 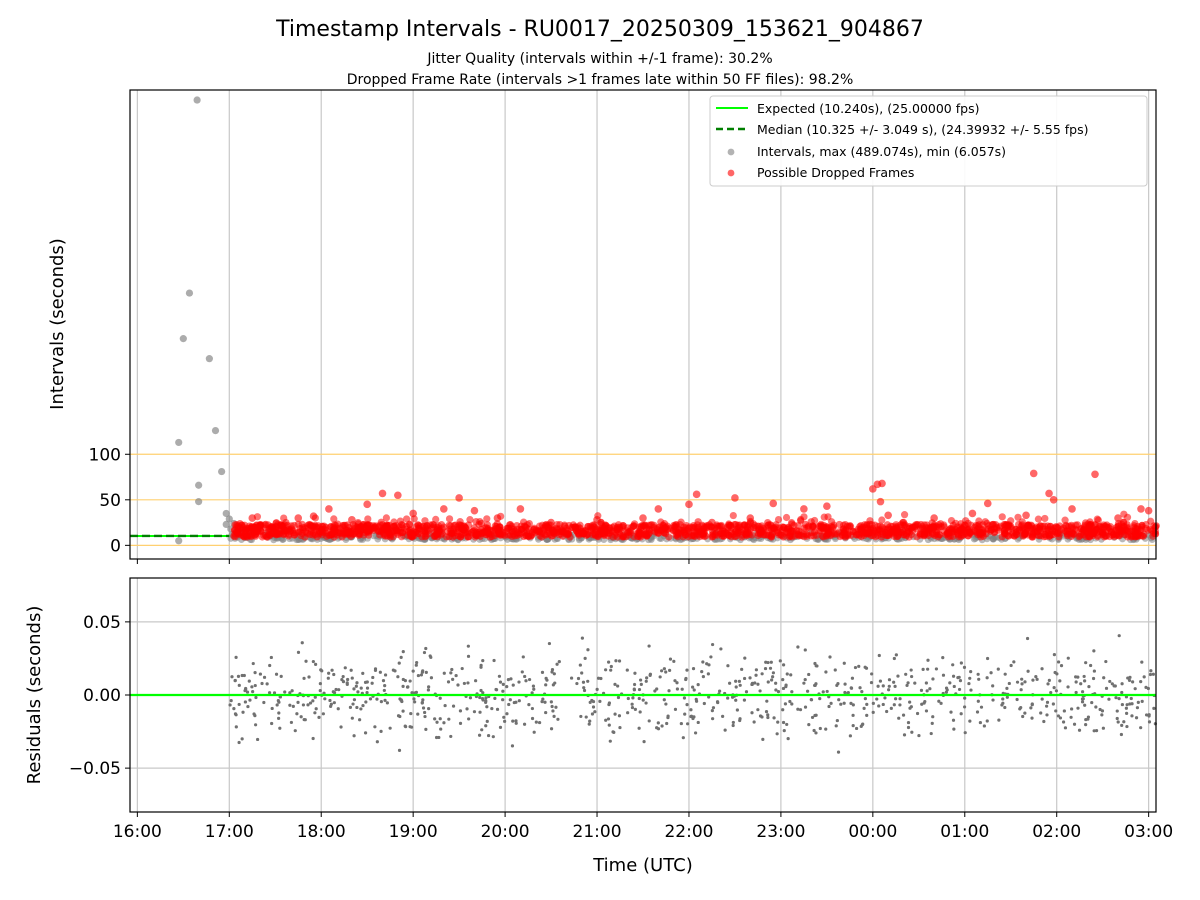 I want to click on legend-intervals-swatch, so click(x=731, y=152).